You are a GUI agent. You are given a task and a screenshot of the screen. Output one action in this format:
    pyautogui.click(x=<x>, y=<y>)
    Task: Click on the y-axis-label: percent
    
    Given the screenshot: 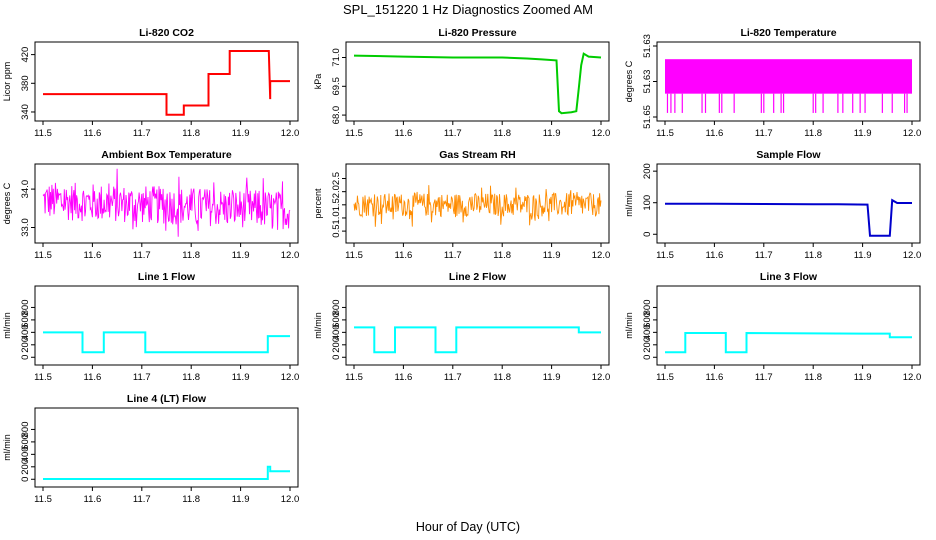 What is the action you would take?
    pyautogui.click(x=318, y=203)
    